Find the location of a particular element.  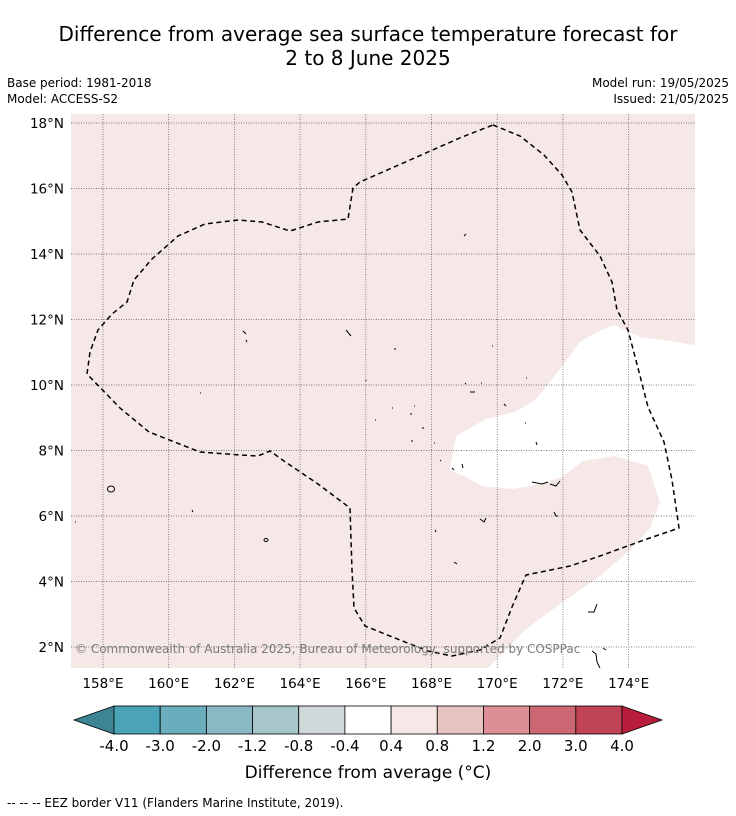

lon-label: 164°E is located at coordinates (300, 684).